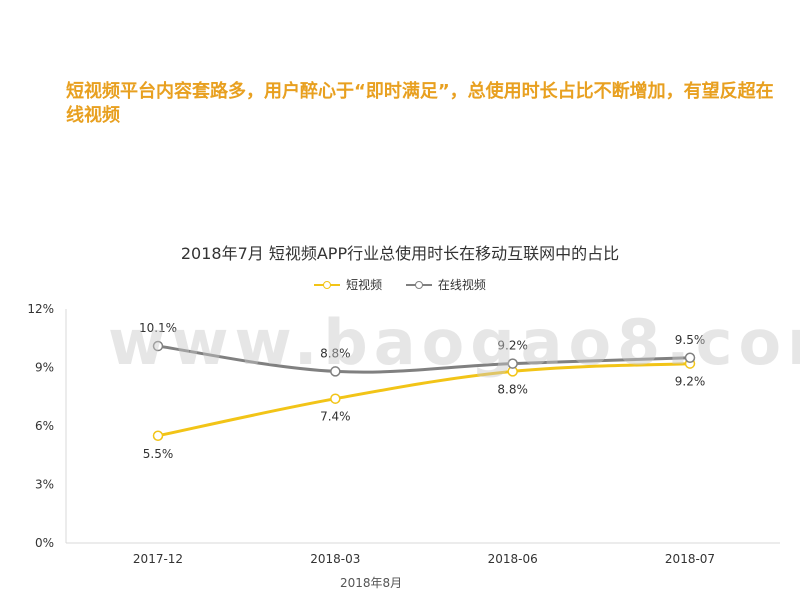  What do you see at coordinates (513, 559) in the screenshot?
I see `x-tick-label: 2018-06` at bounding box center [513, 559].